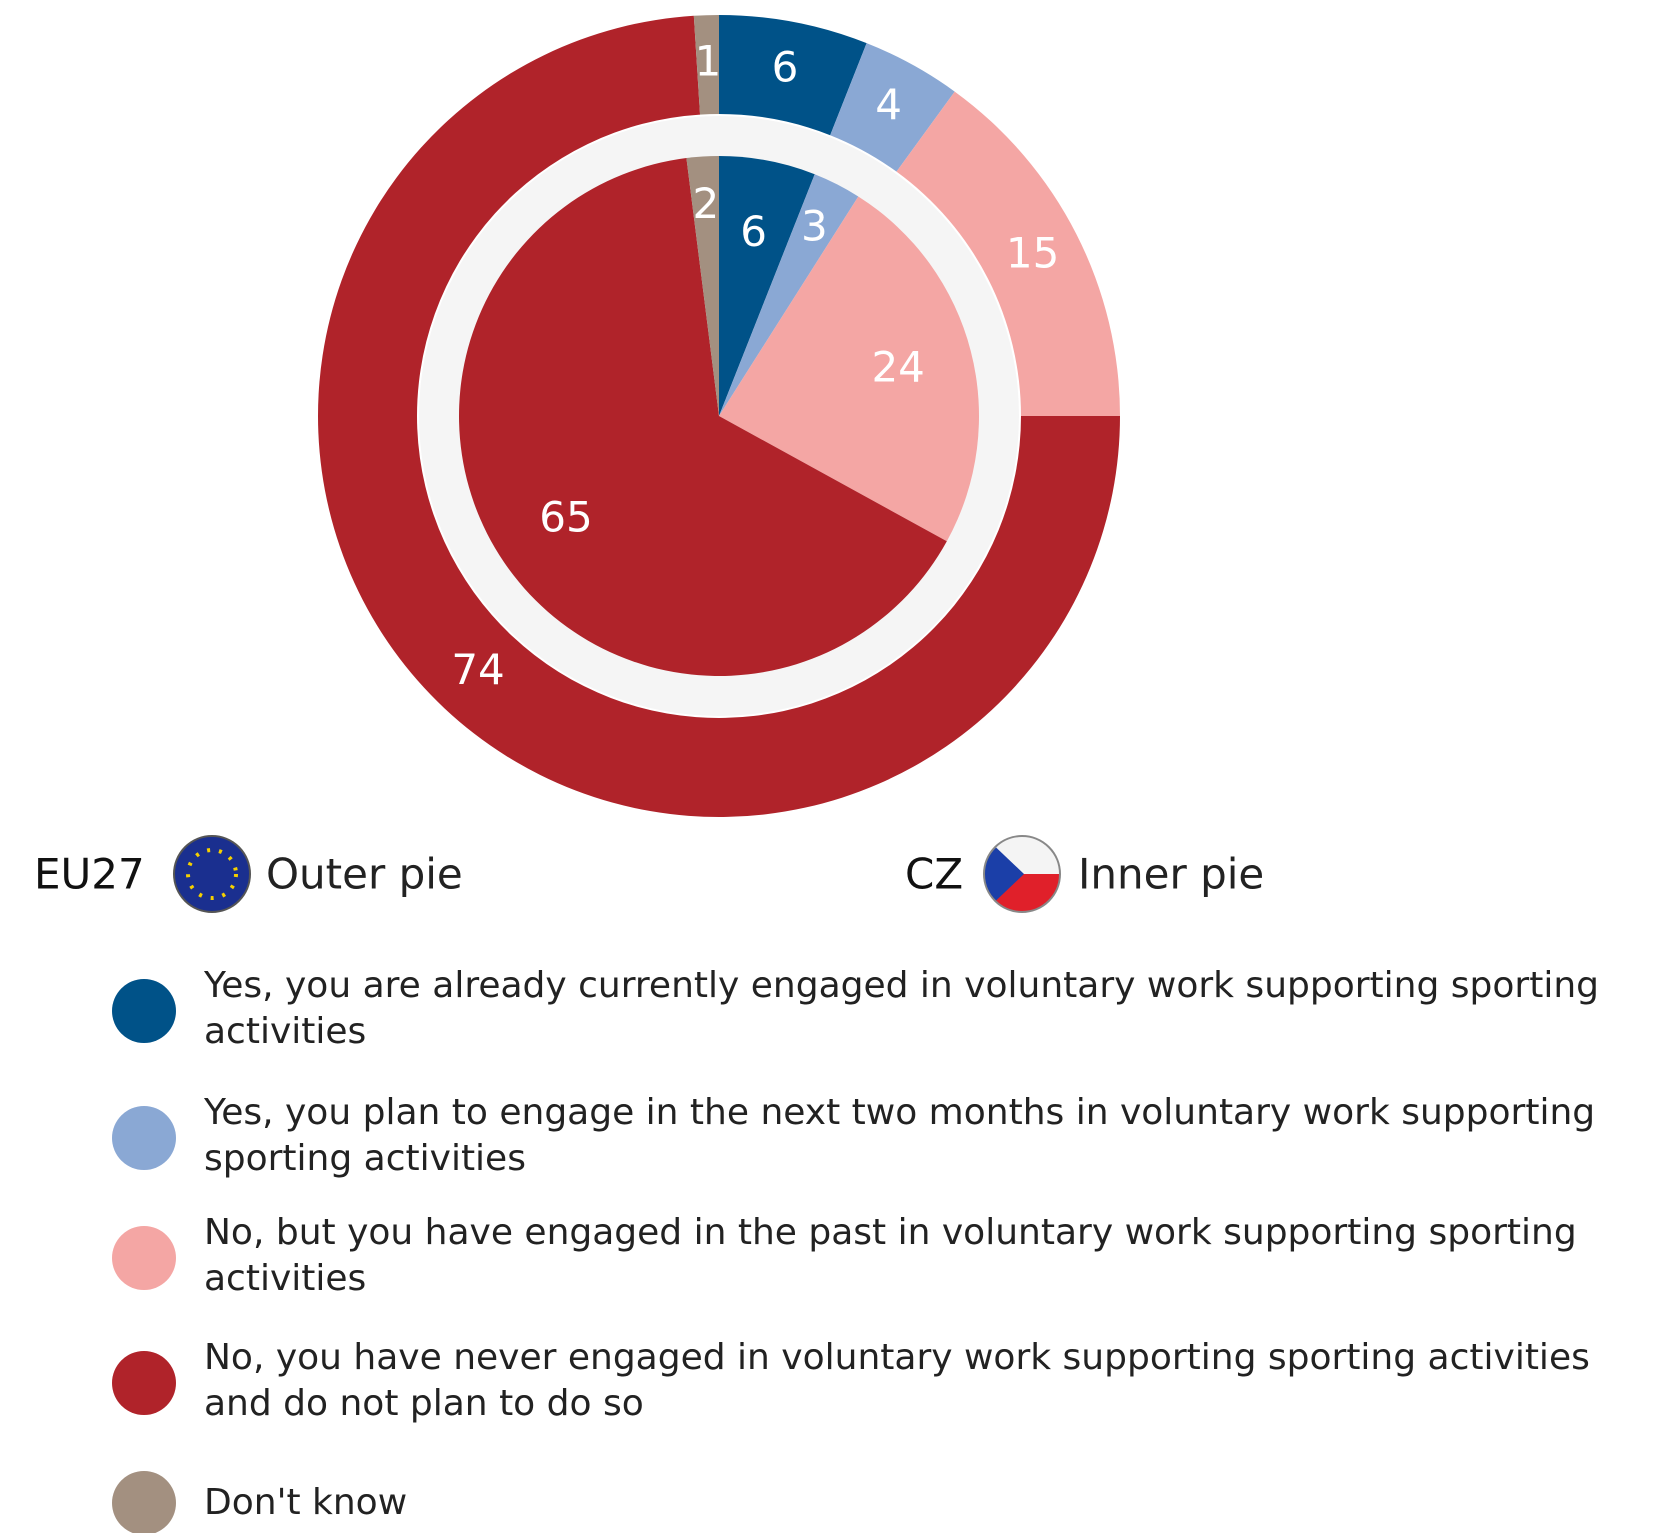  What do you see at coordinates (306, 1502) in the screenshot?
I see `legend-label: Don't know` at bounding box center [306, 1502].